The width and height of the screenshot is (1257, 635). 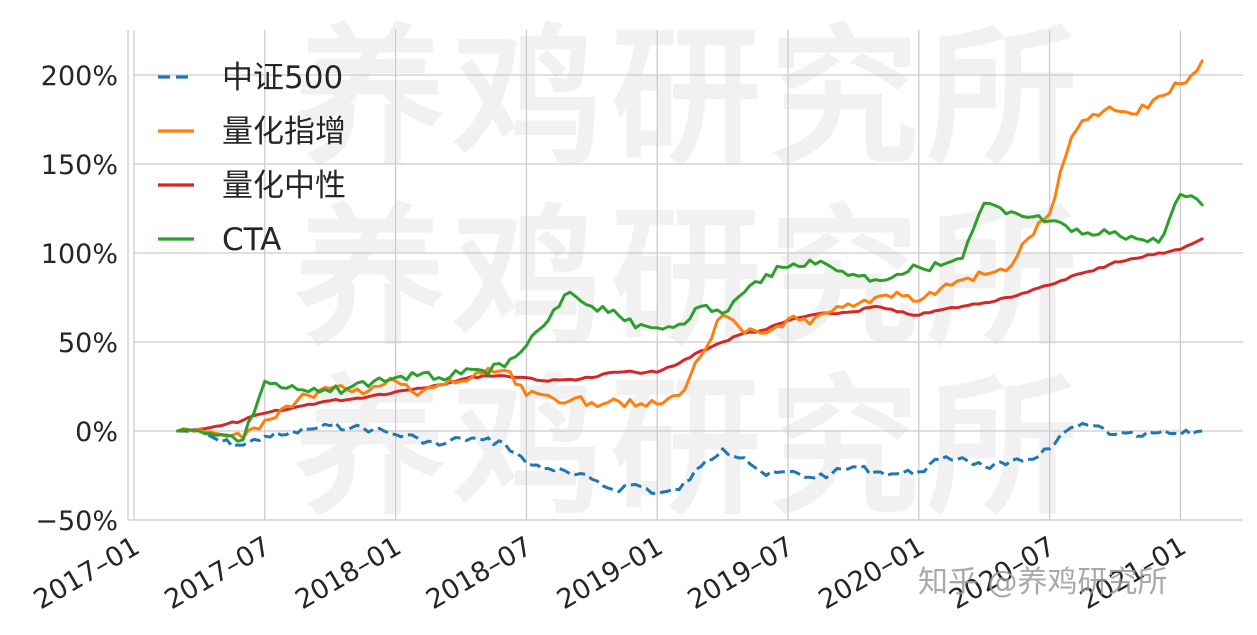 What do you see at coordinates (741, 573) in the screenshot?
I see `x-tick-label: 2019–07` at bounding box center [741, 573].